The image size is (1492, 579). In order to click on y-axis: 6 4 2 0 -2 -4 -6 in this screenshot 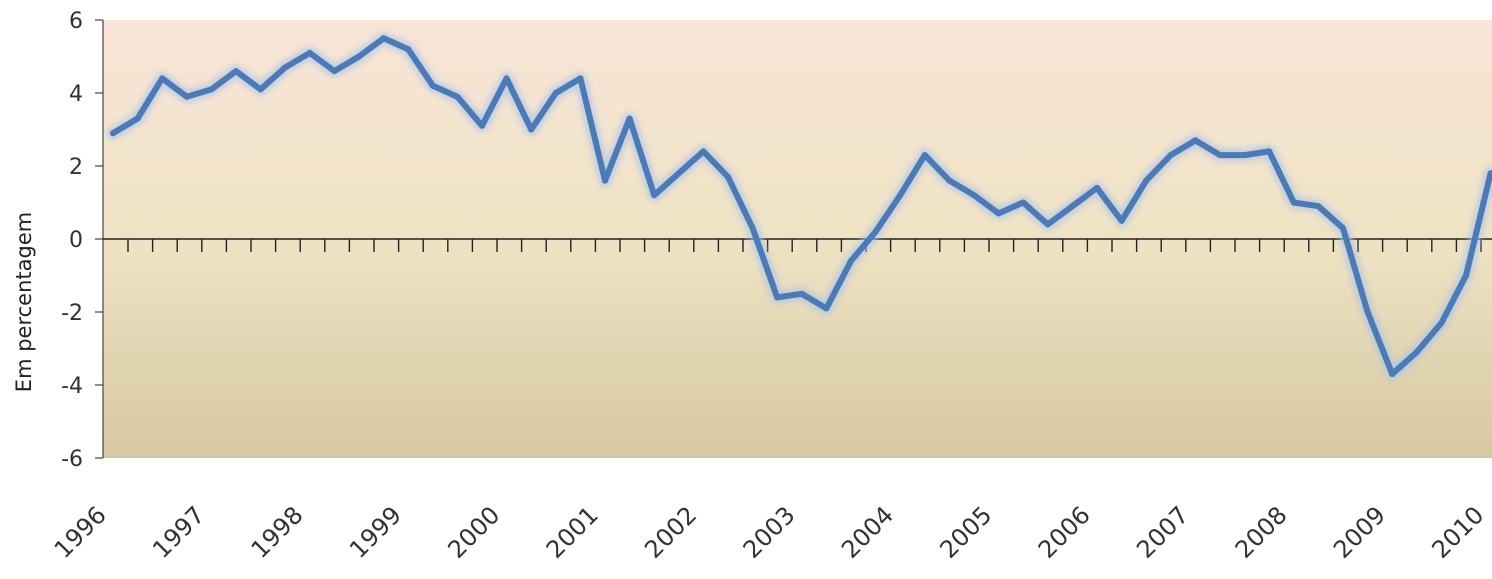, I will do `click(82, 240)`.